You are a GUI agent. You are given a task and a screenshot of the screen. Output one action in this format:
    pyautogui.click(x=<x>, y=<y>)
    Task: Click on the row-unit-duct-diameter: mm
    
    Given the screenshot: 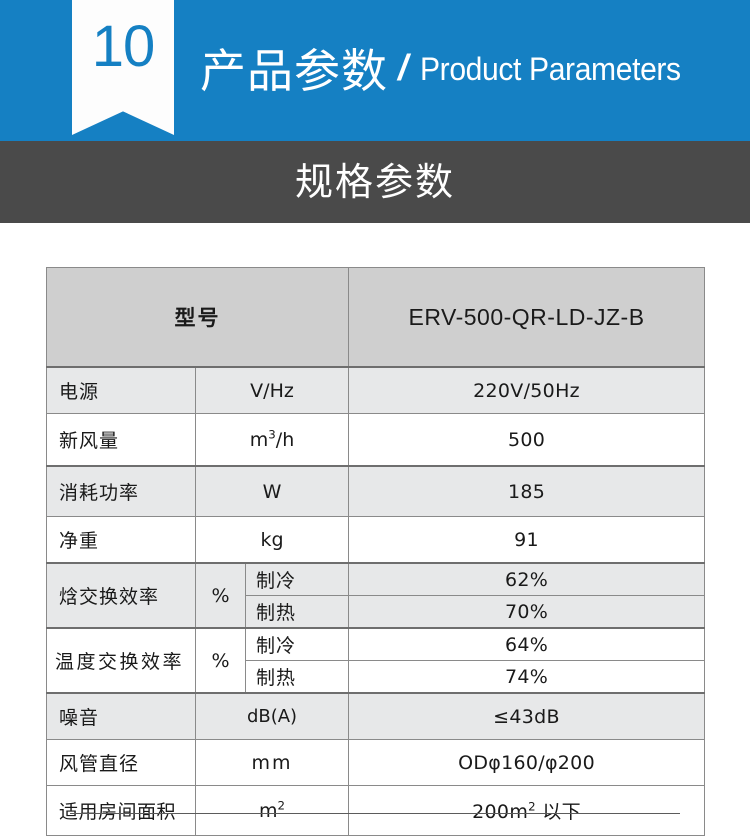 What is the action you would take?
    pyautogui.click(x=272, y=762)
    